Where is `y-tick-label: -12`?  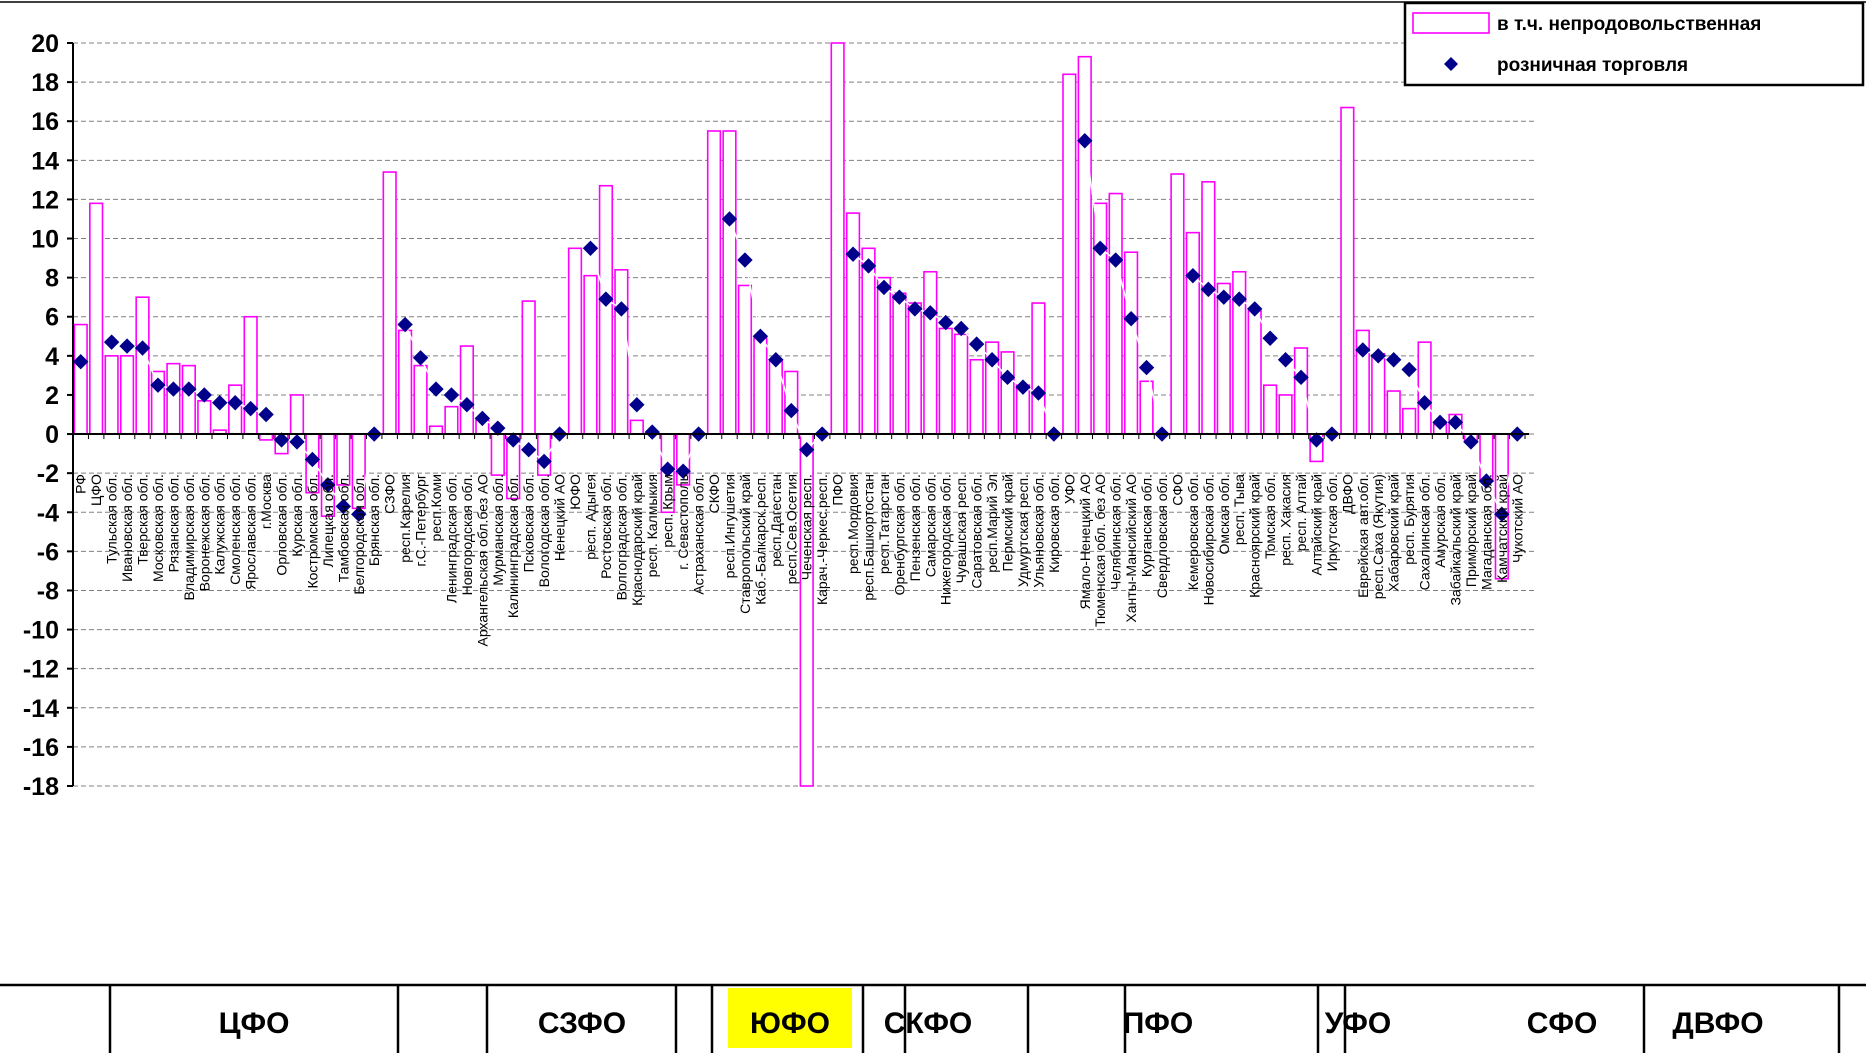 y-tick-label: -12 is located at coordinates (41, 670).